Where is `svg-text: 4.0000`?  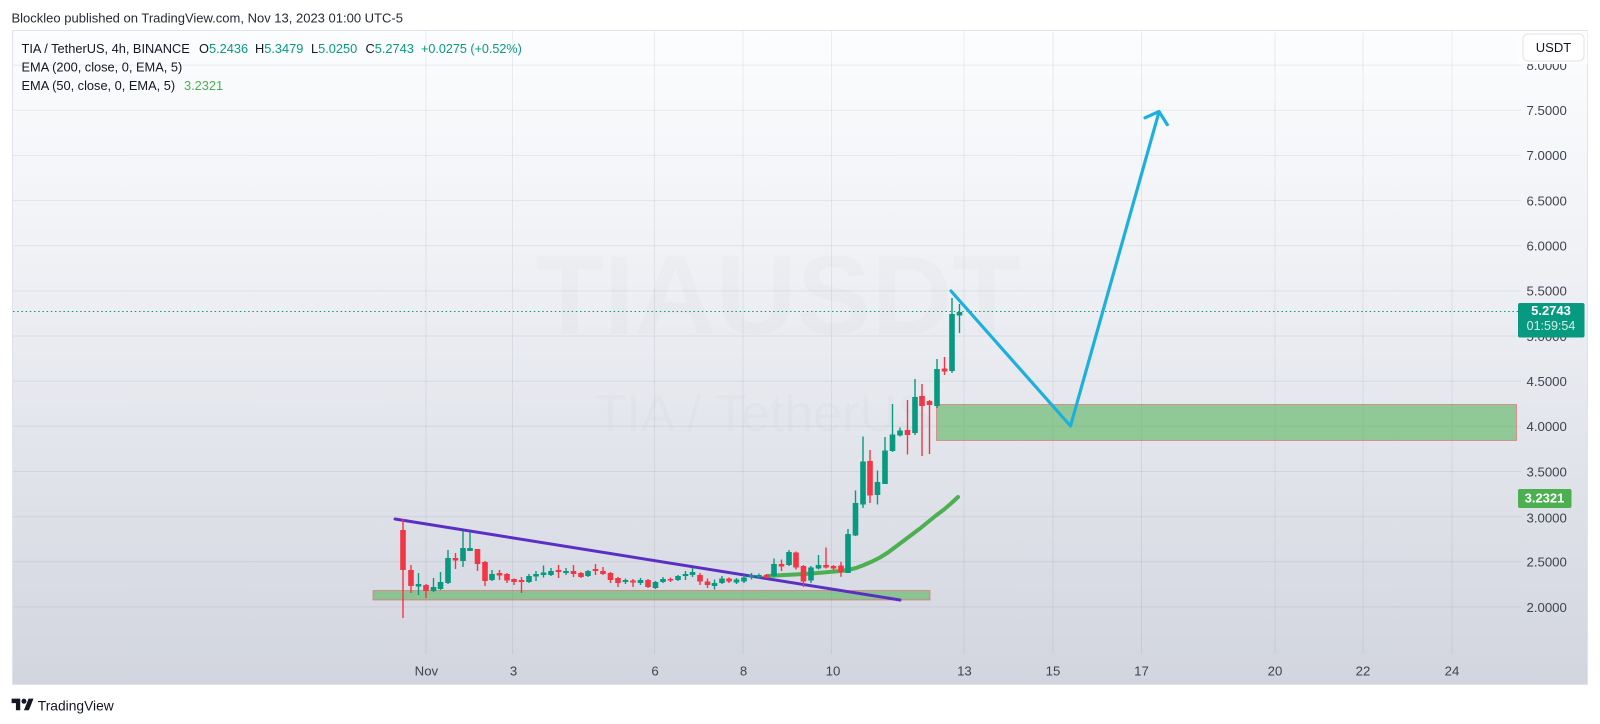 svg-text: 4.0000 is located at coordinates (1547, 426).